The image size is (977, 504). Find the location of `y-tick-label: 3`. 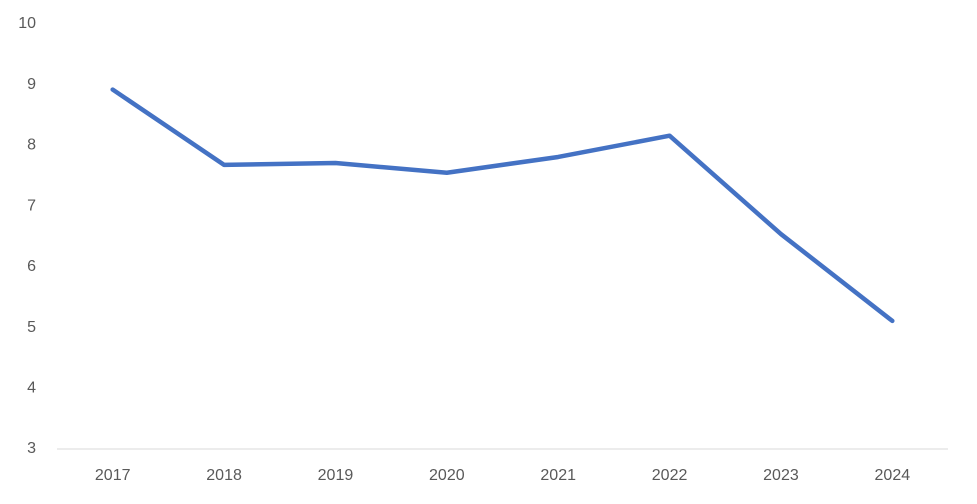

y-tick-label: 3 is located at coordinates (31, 448).